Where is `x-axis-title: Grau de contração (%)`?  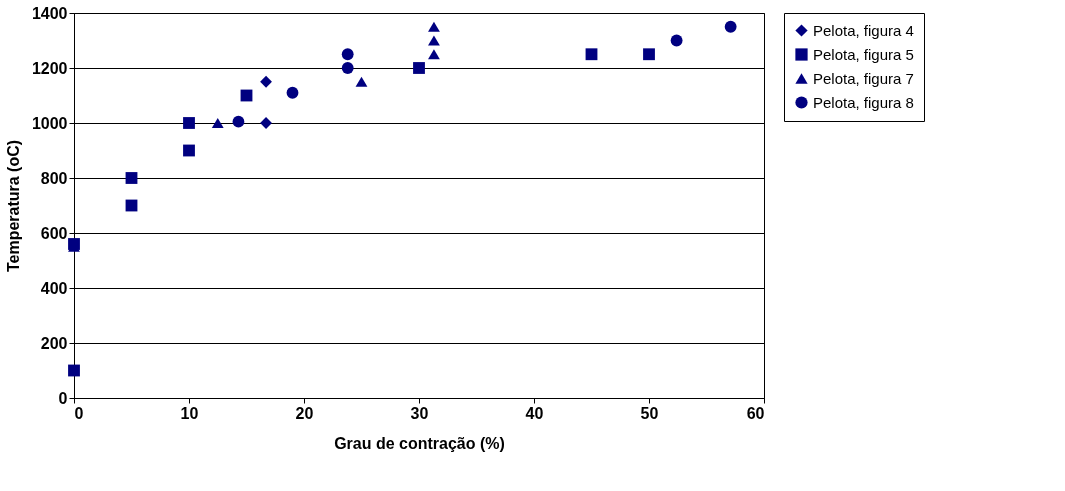
x-axis-title: Grau de contração (%) is located at coordinates (419, 443).